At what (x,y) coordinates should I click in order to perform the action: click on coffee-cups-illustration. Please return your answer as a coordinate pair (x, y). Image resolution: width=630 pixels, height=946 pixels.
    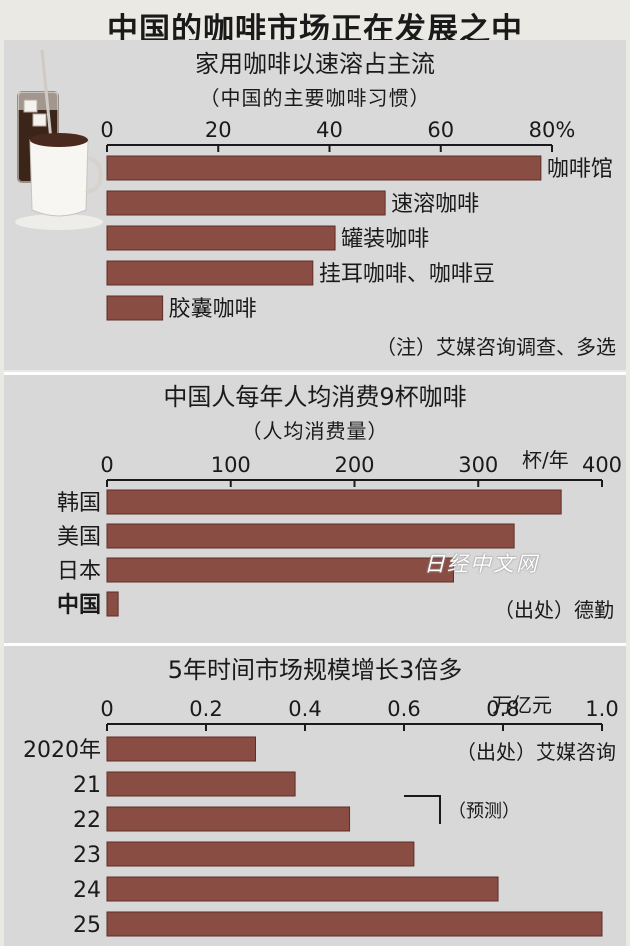
    Looking at the image, I should click on (59, 139).